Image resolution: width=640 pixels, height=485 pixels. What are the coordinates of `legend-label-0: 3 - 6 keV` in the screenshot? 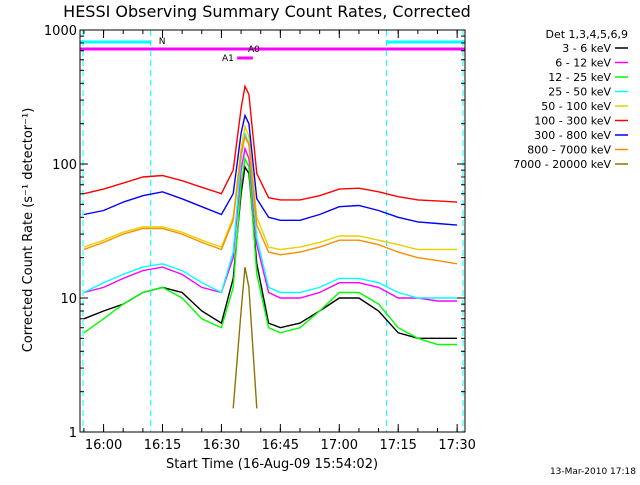 It's located at (586, 48).